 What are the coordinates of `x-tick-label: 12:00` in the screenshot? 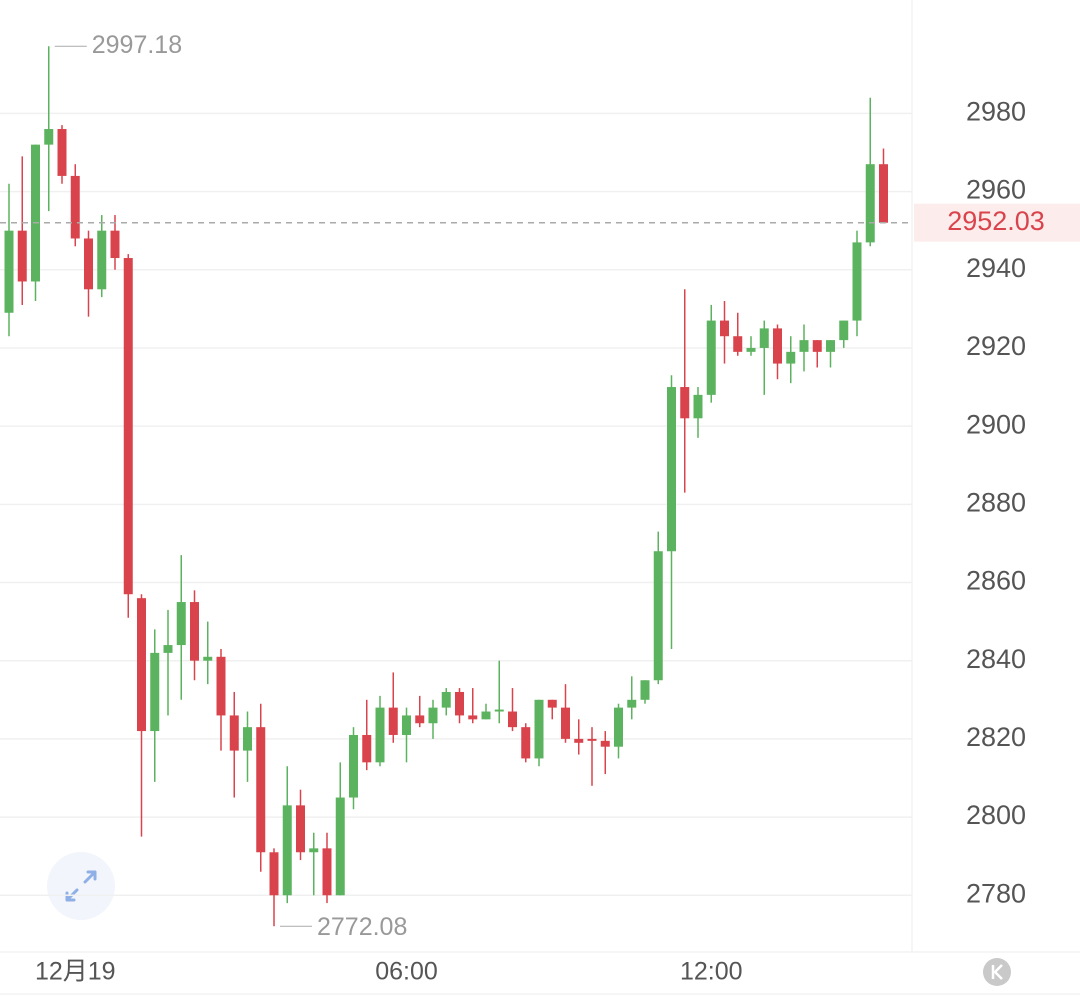 It's located at (711, 972).